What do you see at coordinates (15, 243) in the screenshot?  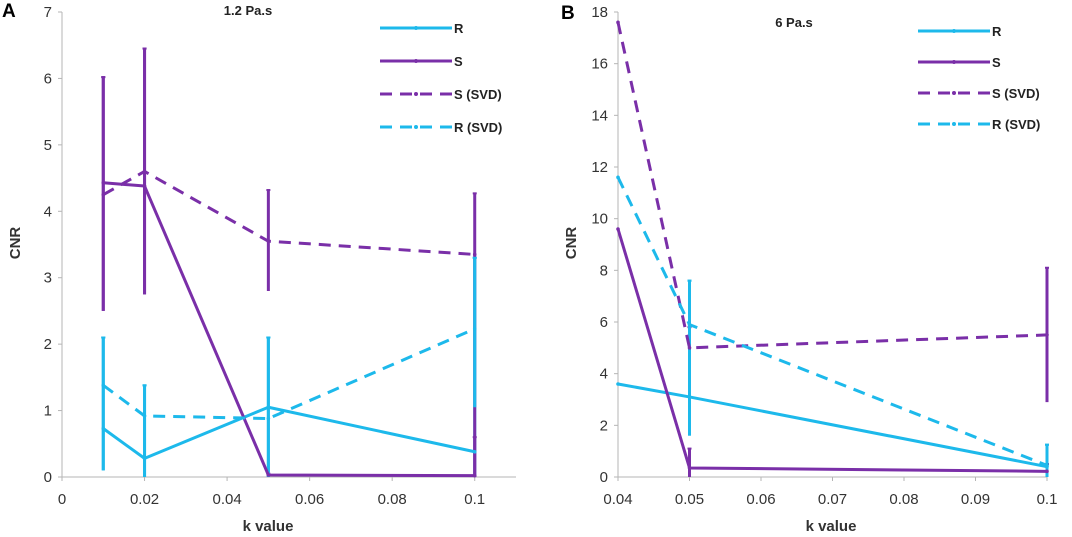 I see `y-axis-title-a: CNR` at bounding box center [15, 243].